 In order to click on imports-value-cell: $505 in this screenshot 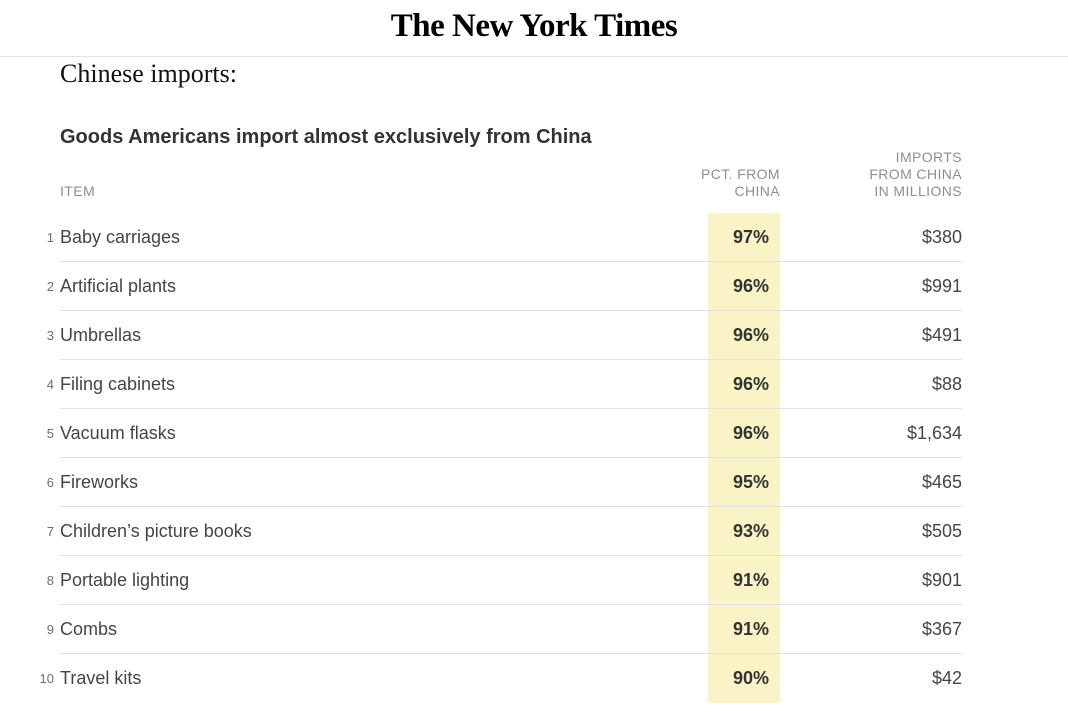, I will do `click(941, 530)`.